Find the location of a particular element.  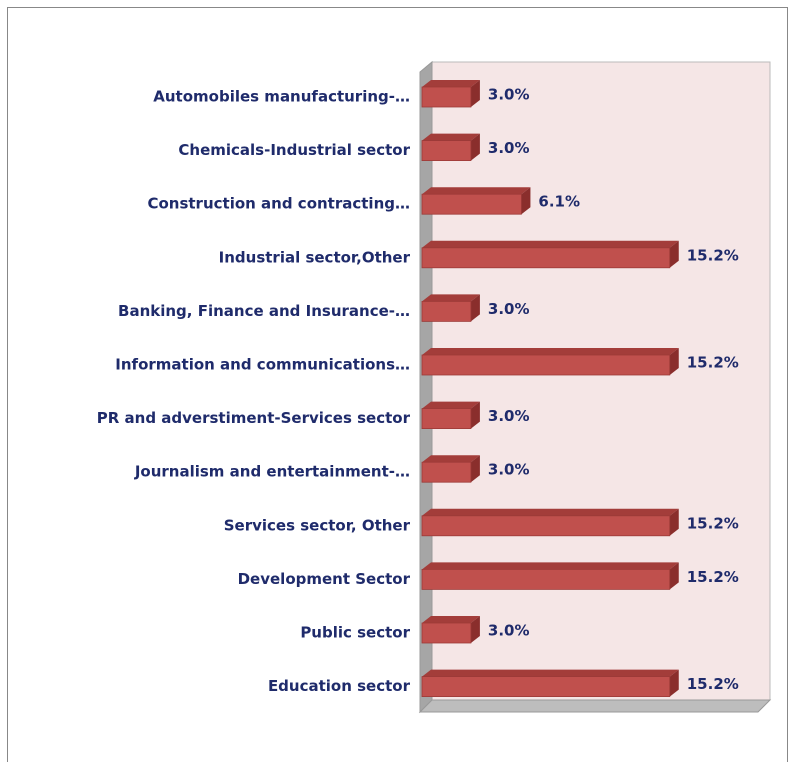

category-label: Chemicals-Industrial sector is located at coordinates (294, 150).